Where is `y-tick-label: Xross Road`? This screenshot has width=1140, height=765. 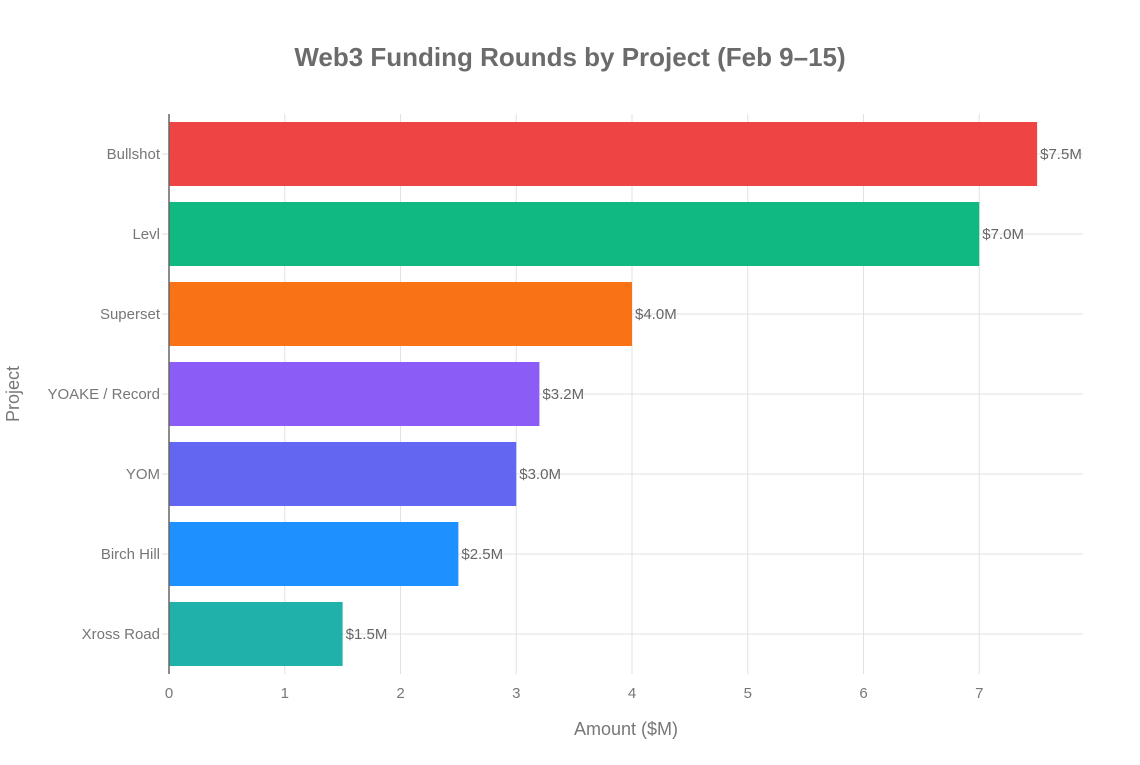 y-tick-label: Xross Road is located at coordinates (121, 634).